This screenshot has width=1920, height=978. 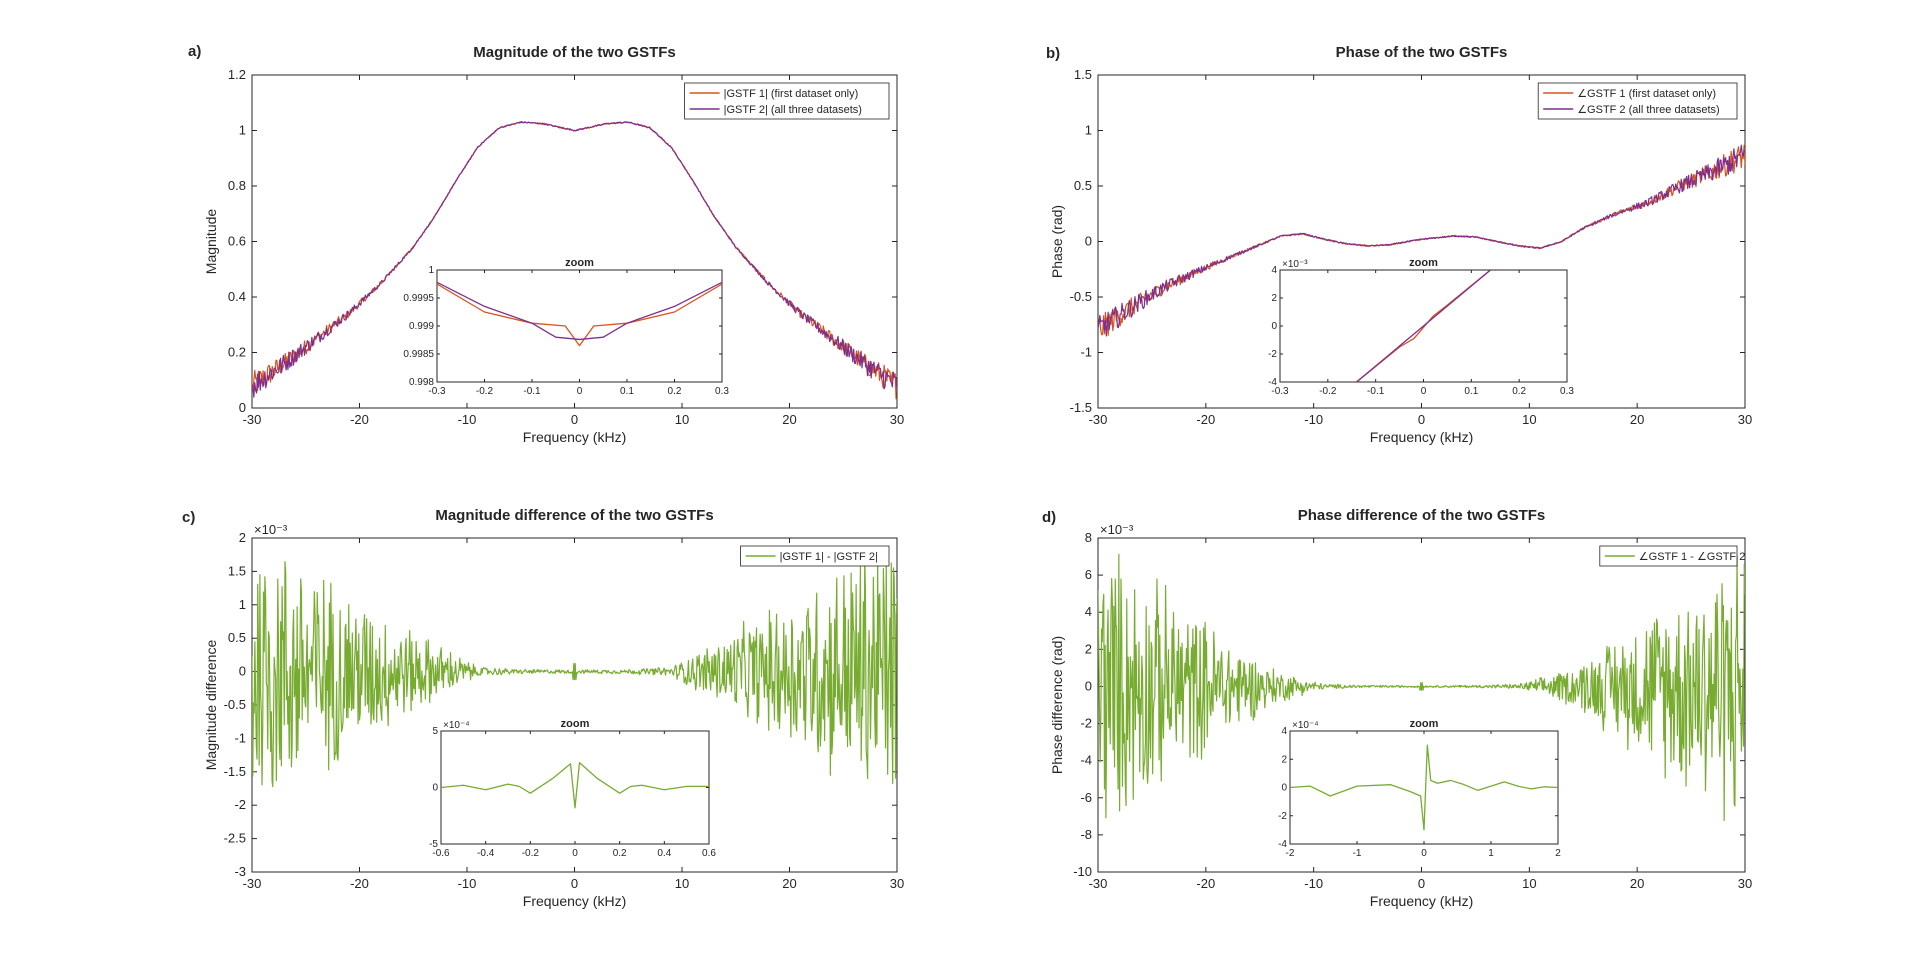 I want to click on y-tick-label: -10, so click(x=1082, y=871).